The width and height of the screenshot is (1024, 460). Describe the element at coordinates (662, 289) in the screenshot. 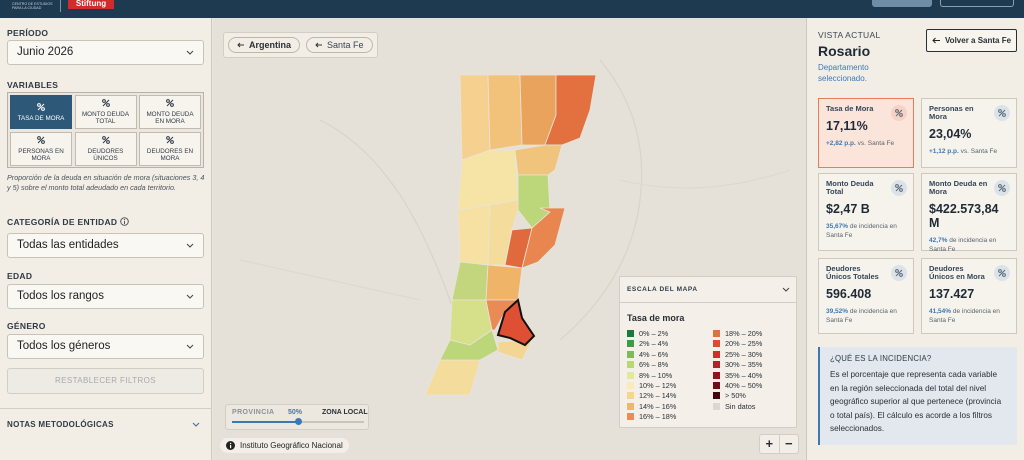

I see `legend-header: ESCALA DEL MAPA` at that location.